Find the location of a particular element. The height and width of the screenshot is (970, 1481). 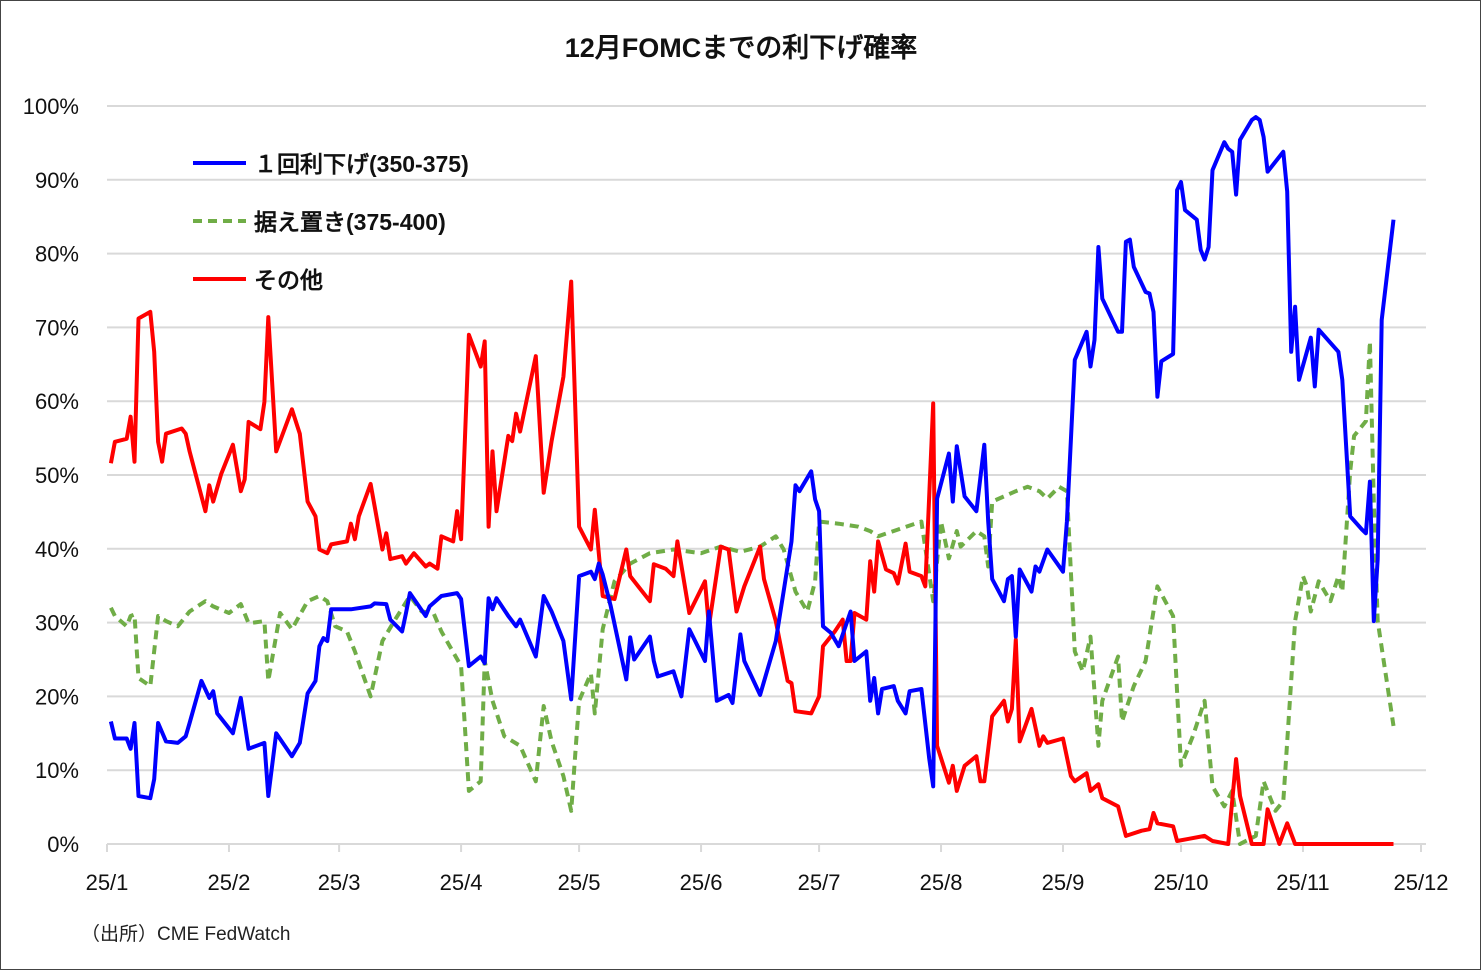

x-tick-label: 25/7 is located at coordinates (819, 882).